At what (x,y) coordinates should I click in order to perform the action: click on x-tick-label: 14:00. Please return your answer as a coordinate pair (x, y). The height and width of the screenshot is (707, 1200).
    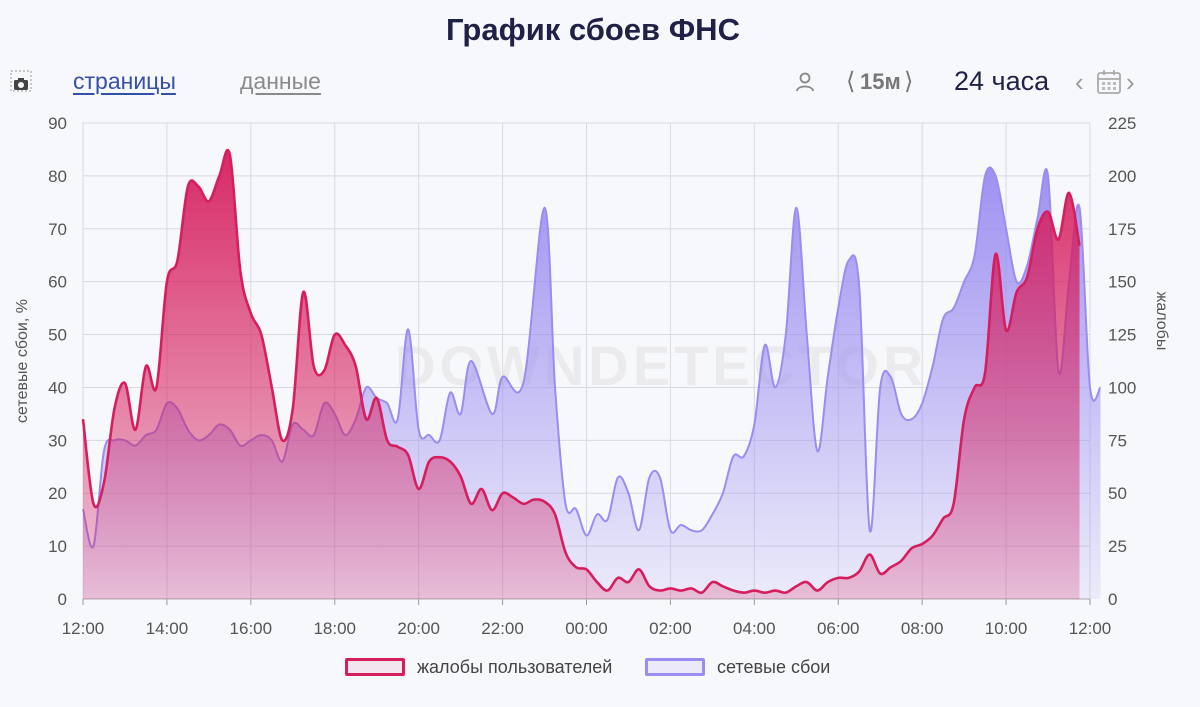
    Looking at the image, I should click on (167, 628).